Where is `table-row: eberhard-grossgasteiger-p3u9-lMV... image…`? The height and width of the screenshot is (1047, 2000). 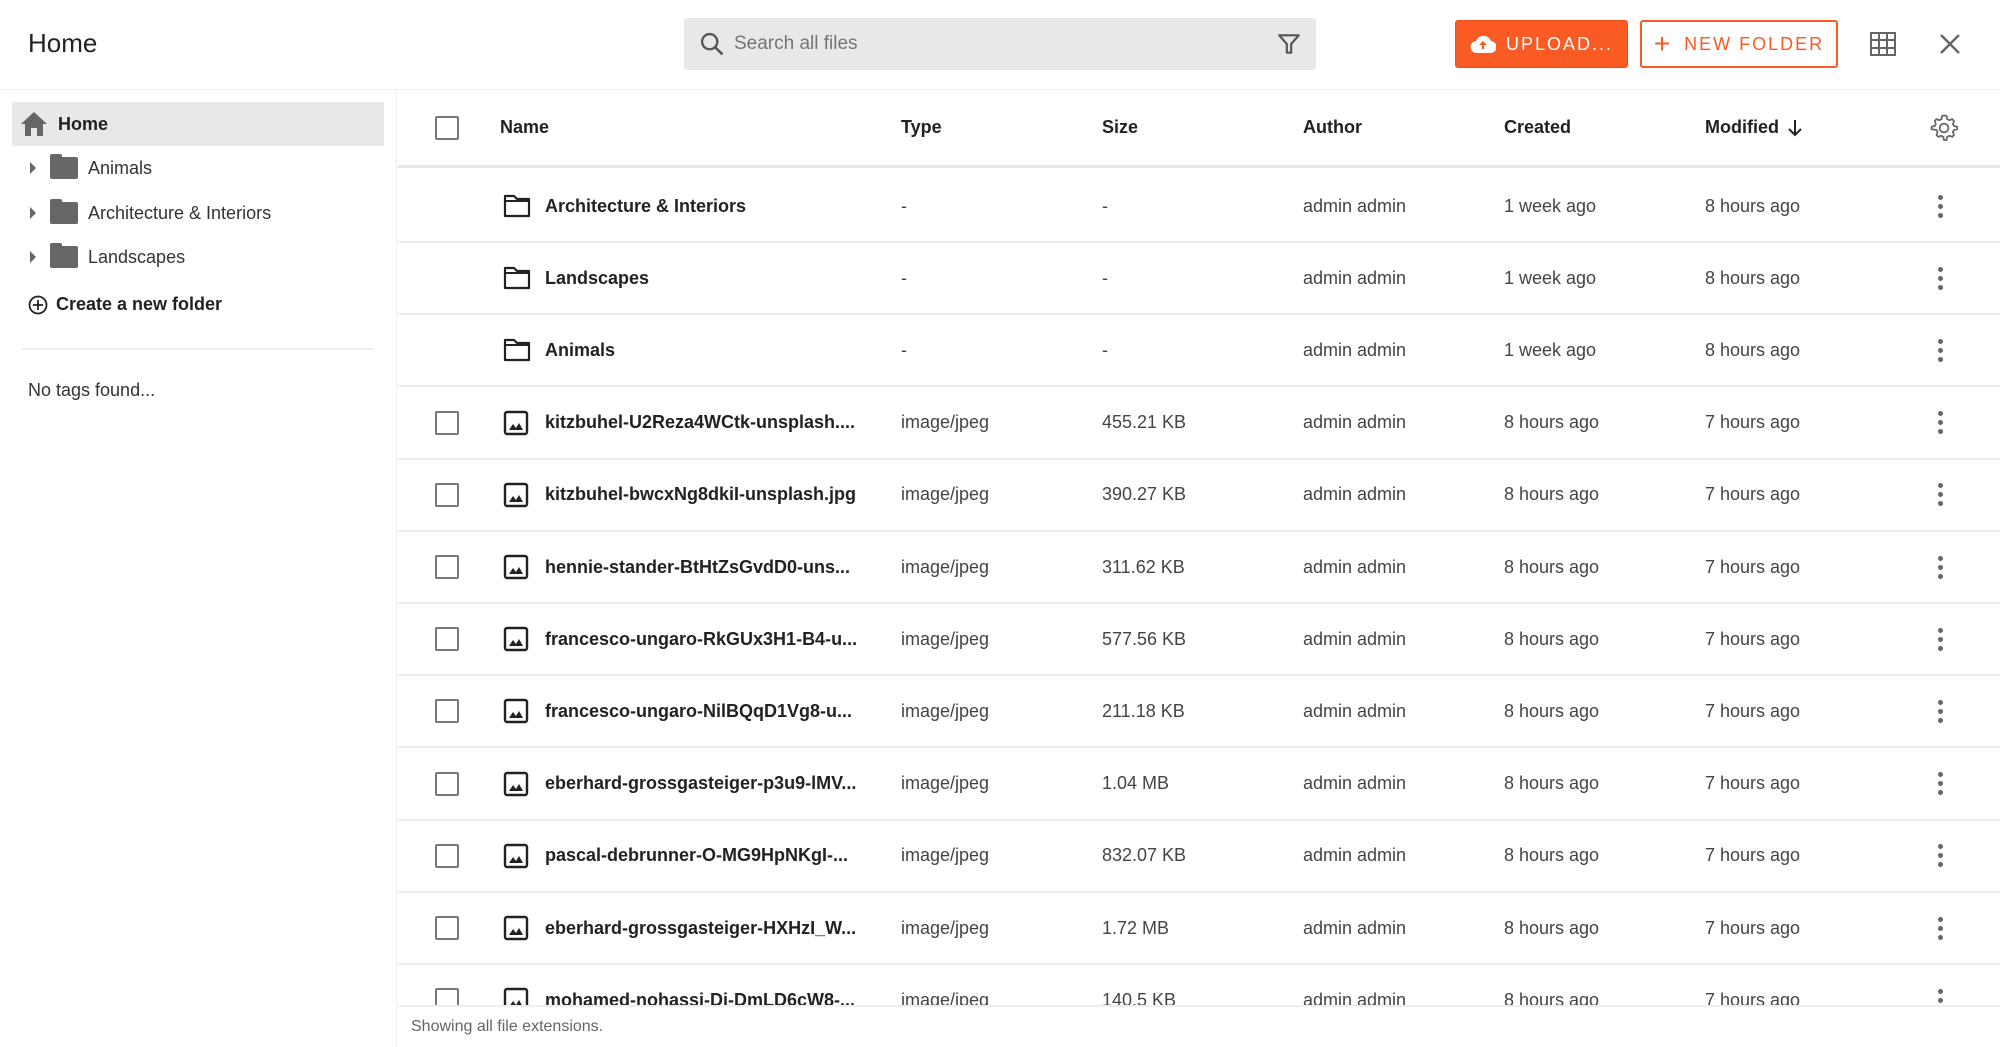 table-row: eberhard-grossgasteiger-p3u9-lMV... image… is located at coordinates (1199, 785).